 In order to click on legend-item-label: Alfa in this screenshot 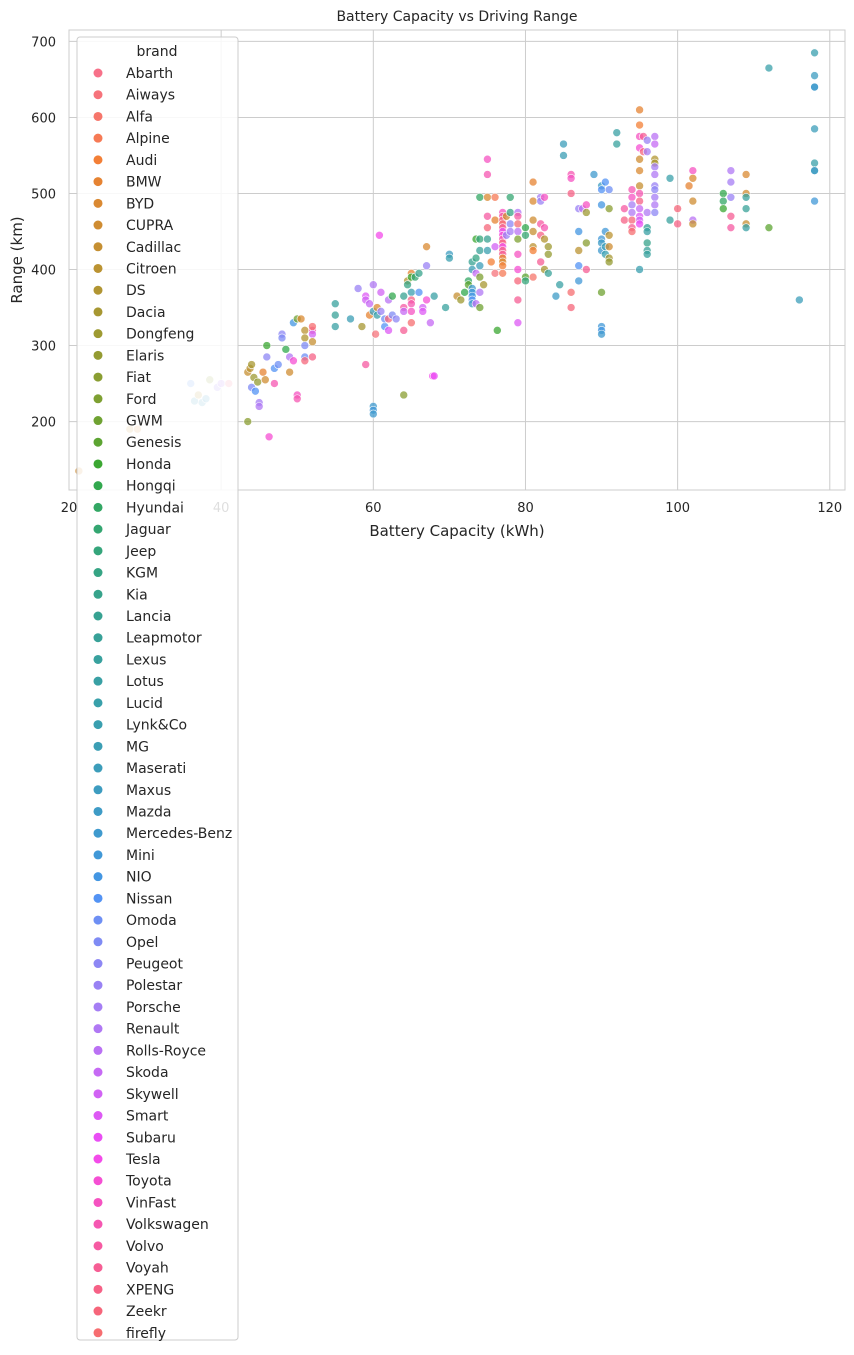, I will do `click(139, 117)`.